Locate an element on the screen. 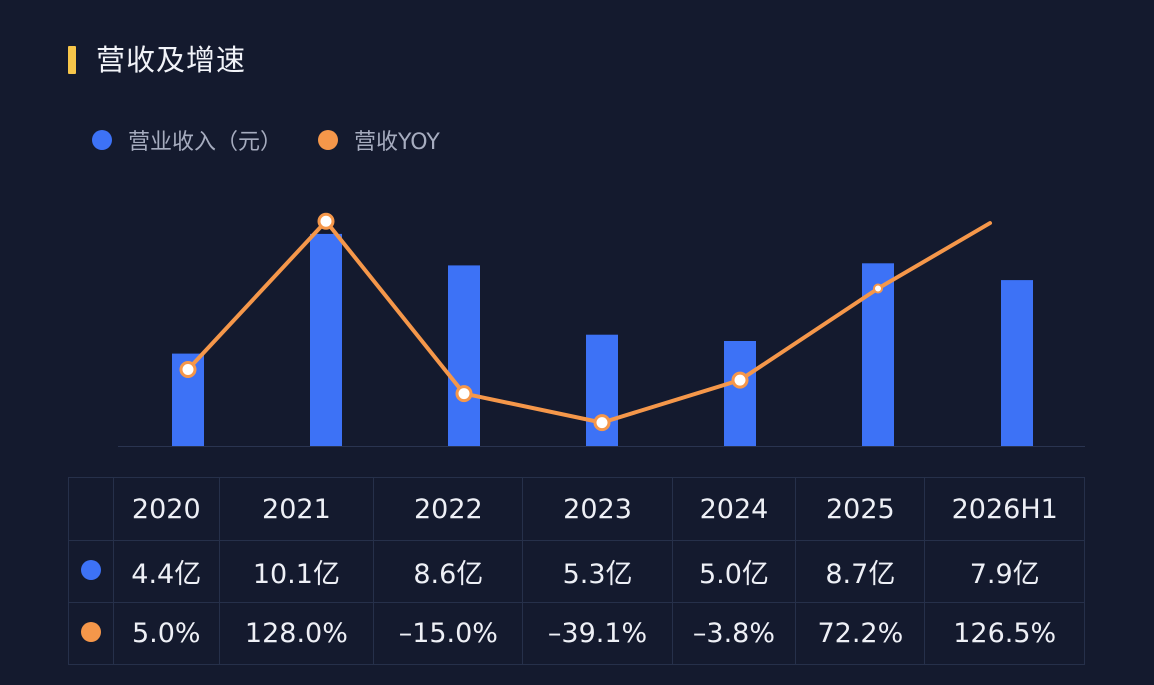 This screenshot has width=1154, height=685. chart-title: 营收及增速 is located at coordinates (171, 60).